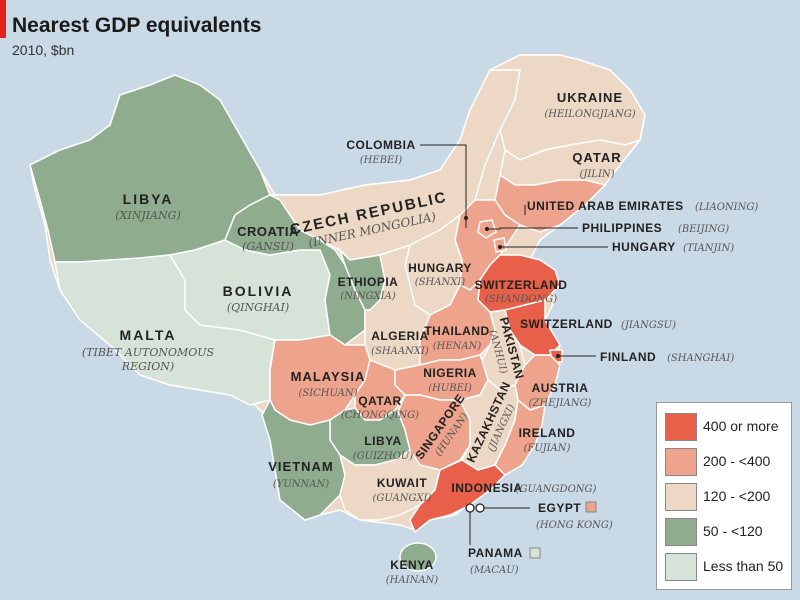 This screenshot has height=600, width=800. I want to click on country-label: PHILIPPINES, so click(622, 228).